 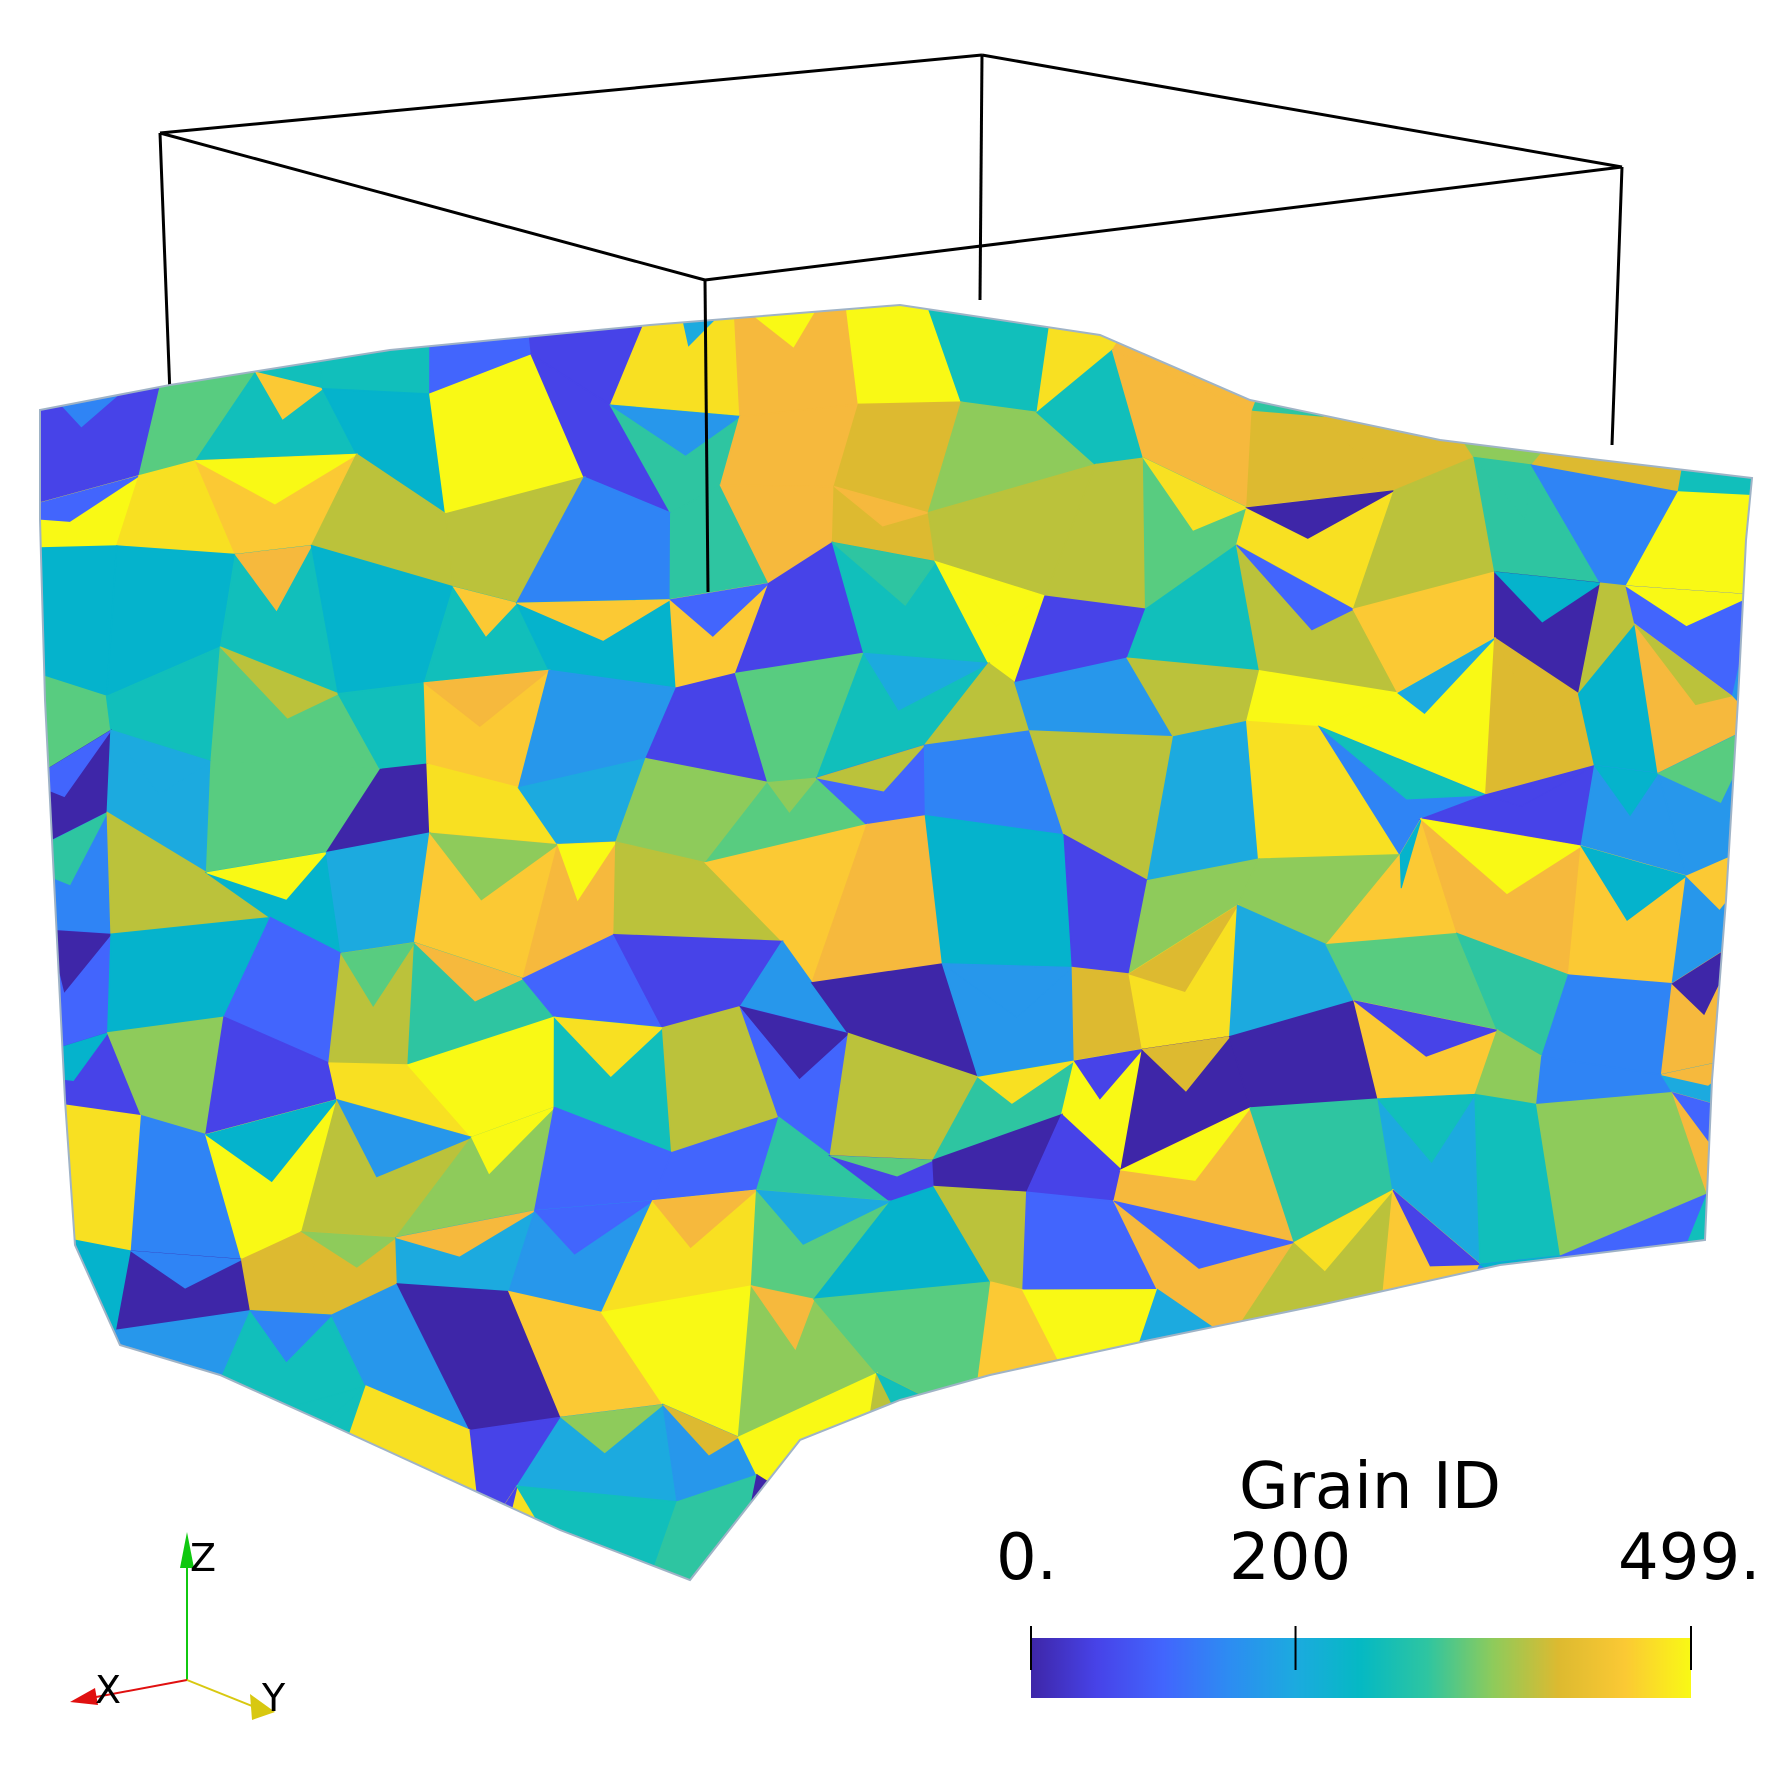 I want to click on orientation-axes, so click(x=172, y=1626).